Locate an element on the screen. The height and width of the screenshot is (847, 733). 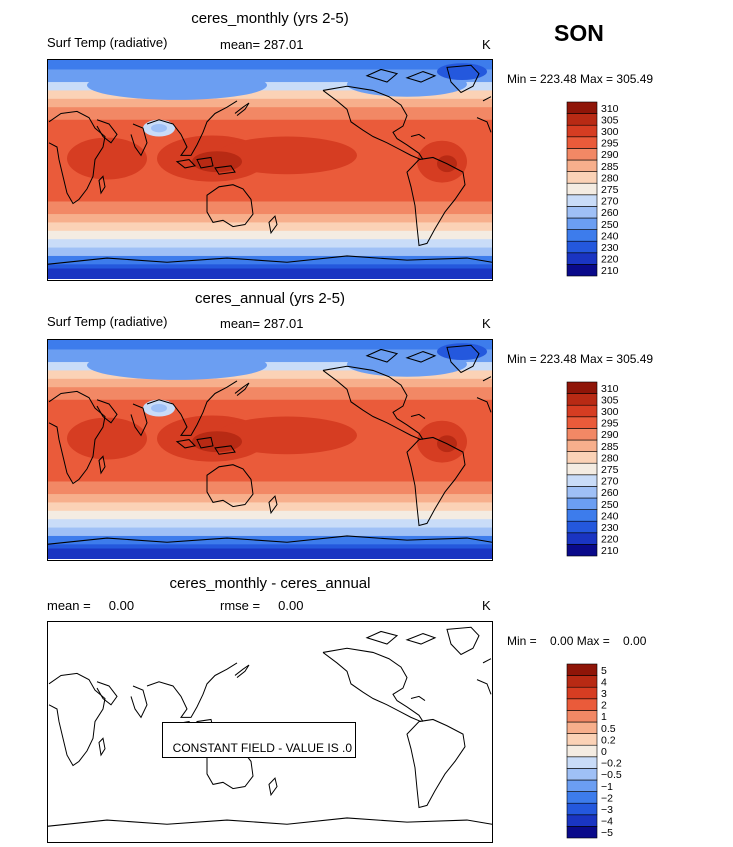
constant-field-note-box: CONSTANT FIELD - VALUE IS .0 is located at coordinates (259, 740).